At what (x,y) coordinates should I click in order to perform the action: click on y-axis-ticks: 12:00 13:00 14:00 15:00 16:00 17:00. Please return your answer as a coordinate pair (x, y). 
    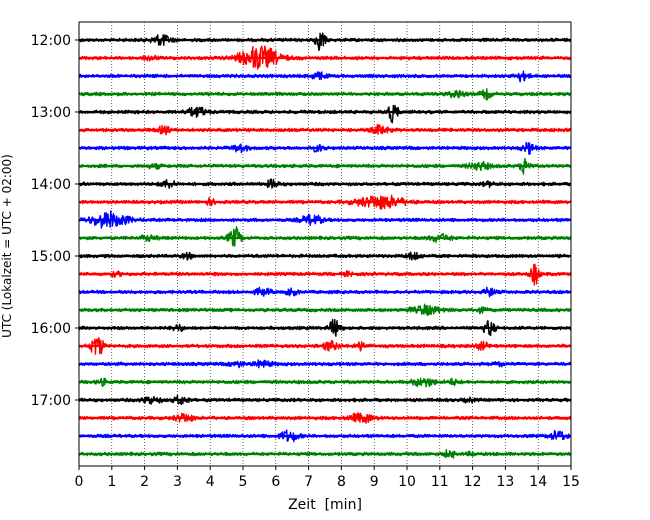
    Looking at the image, I should click on (55, 221).